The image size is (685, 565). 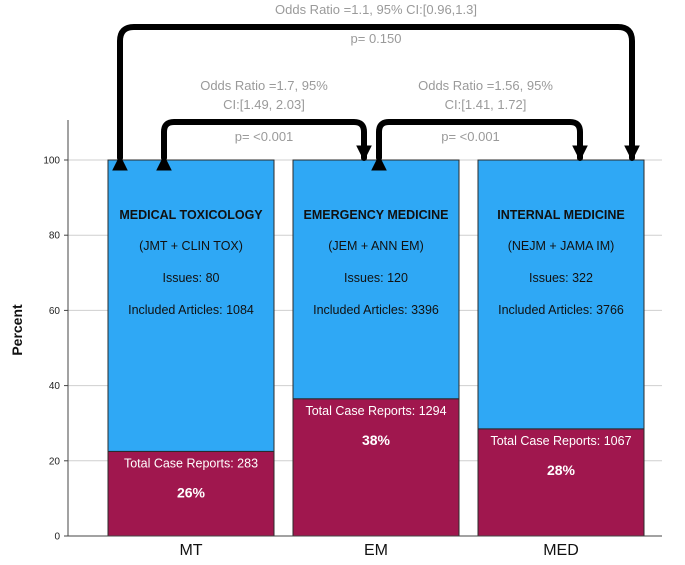 I want to click on bar-issues: Issues: 80, so click(x=191, y=278).